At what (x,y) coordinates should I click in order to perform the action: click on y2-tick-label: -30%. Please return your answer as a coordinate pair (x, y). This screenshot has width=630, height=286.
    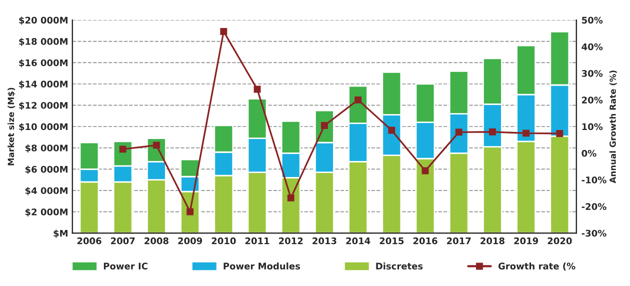
    Looking at the image, I should click on (594, 233).